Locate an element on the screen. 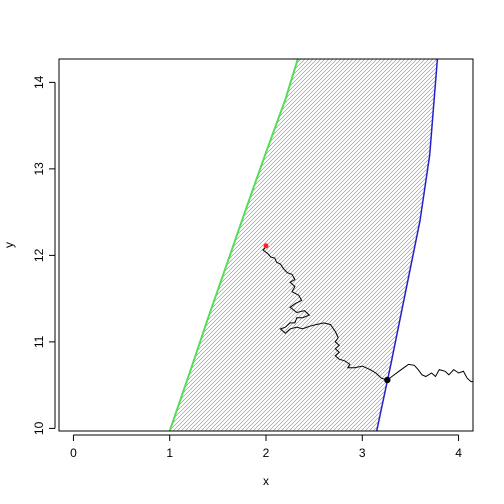 The height and width of the screenshot is (504, 504). x-tick-label: 1 is located at coordinates (169, 453).